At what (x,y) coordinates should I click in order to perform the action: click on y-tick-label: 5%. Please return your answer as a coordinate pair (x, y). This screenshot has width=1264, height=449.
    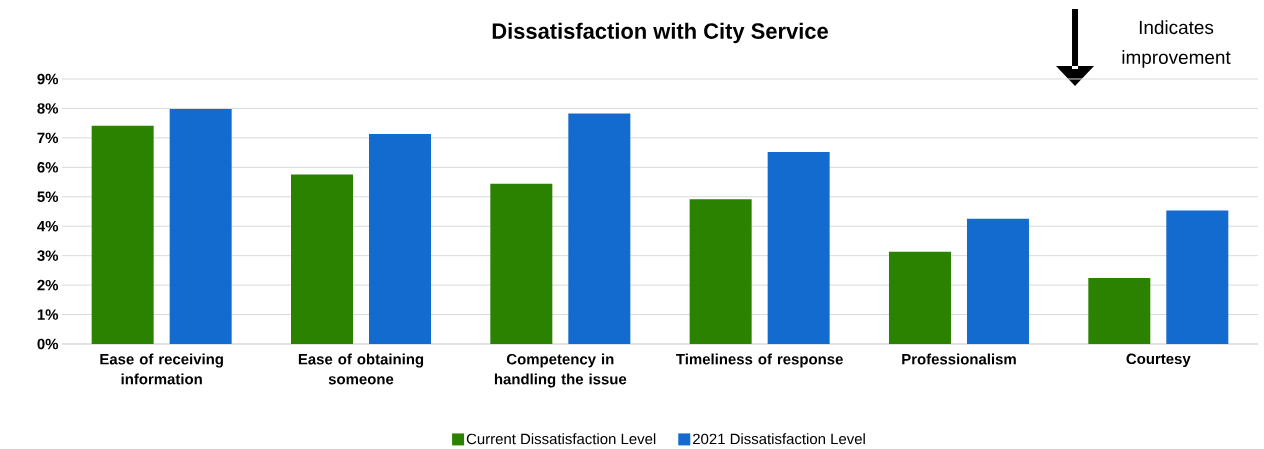
    Looking at the image, I should click on (48, 197).